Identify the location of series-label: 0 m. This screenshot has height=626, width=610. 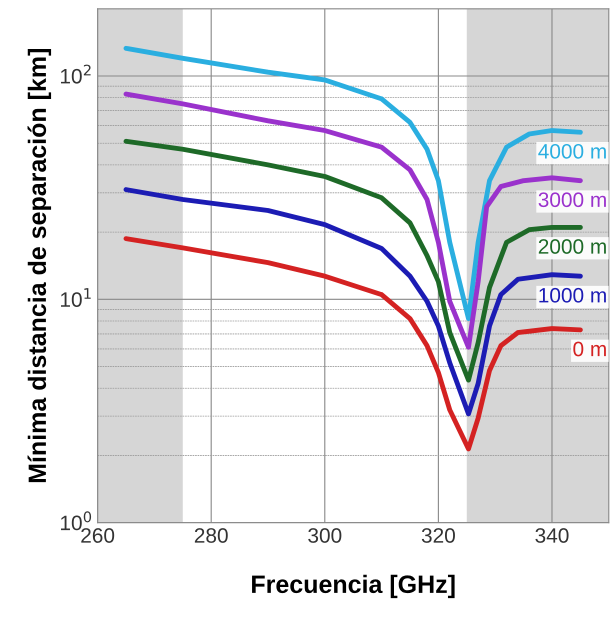
(589, 349).